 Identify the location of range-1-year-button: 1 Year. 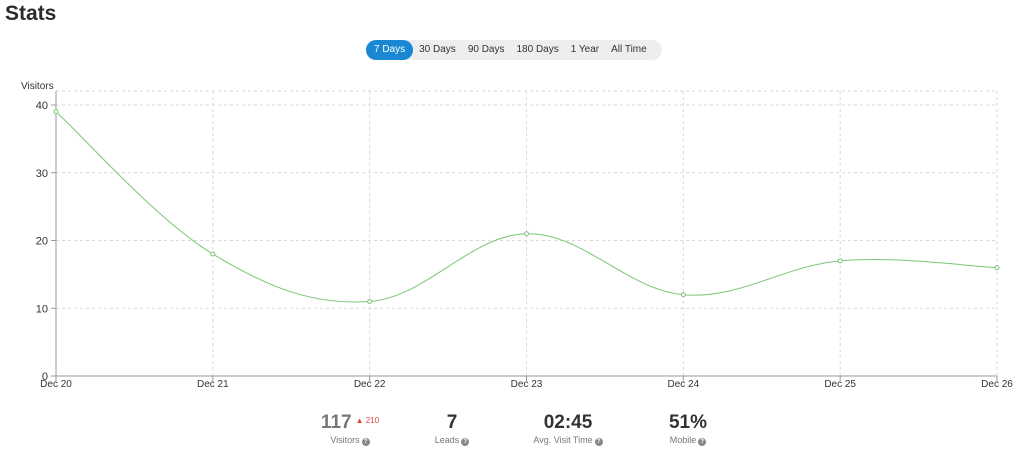
(585, 49).